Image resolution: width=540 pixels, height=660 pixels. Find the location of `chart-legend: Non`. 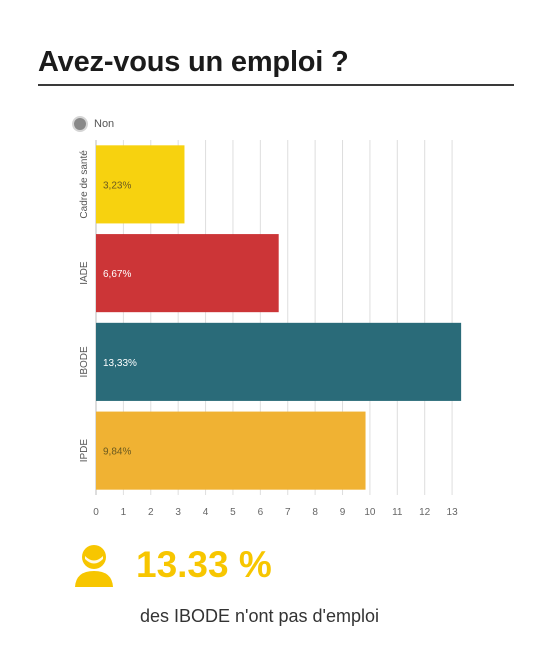

chart-legend: Non is located at coordinates (94, 124).